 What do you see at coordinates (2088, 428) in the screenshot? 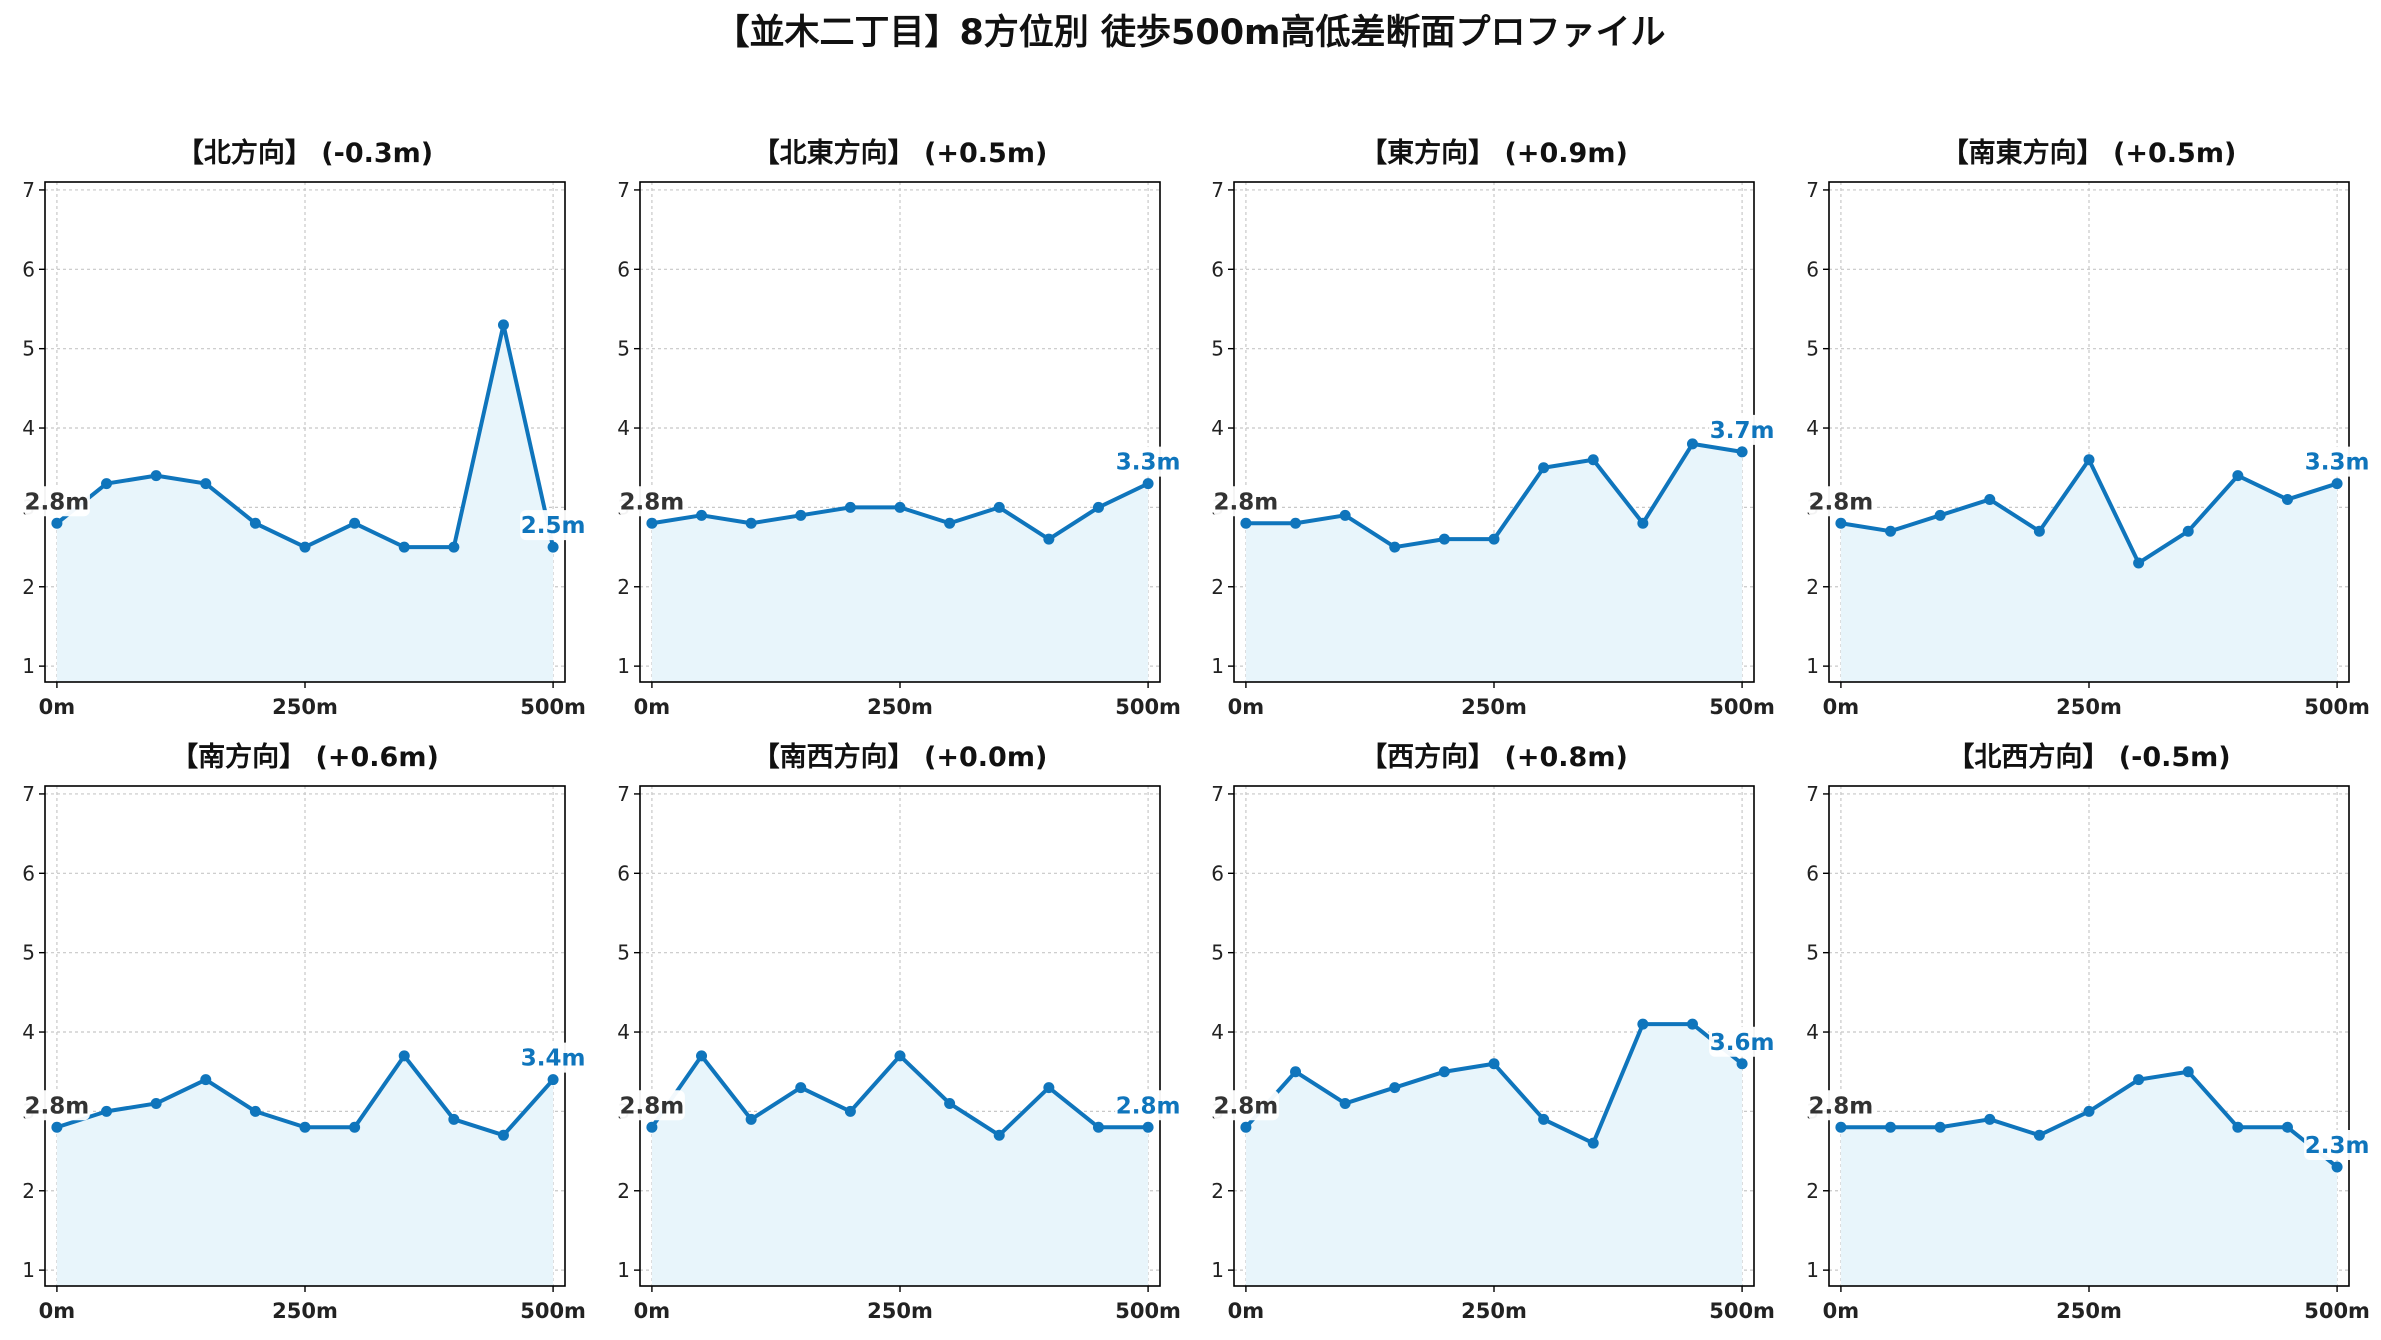
I see `profile-panel: 【南東方向】 (+0.5m)12345670m250m500m2.8m3.3m` at bounding box center [2088, 428].